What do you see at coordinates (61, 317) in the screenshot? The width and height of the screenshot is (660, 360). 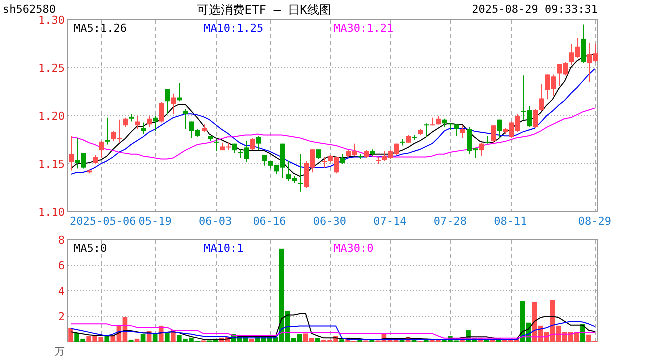 I see `y-tick-label: 2` at bounding box center [61, 317].